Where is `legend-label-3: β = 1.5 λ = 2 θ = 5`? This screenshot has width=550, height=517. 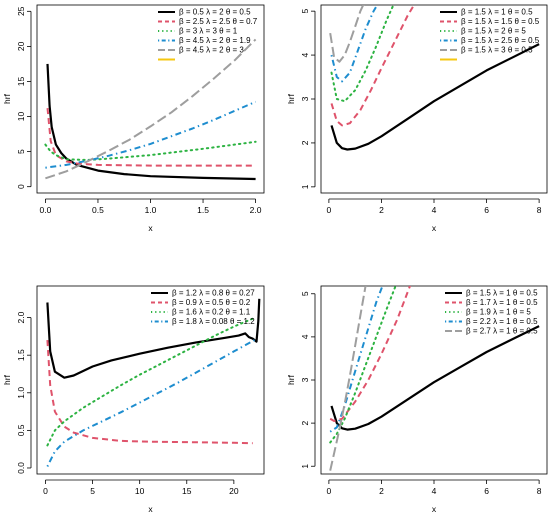
legend-label-3: β = 1.5 λ = 2 θ = 5 is located at coordinates (493, 31).